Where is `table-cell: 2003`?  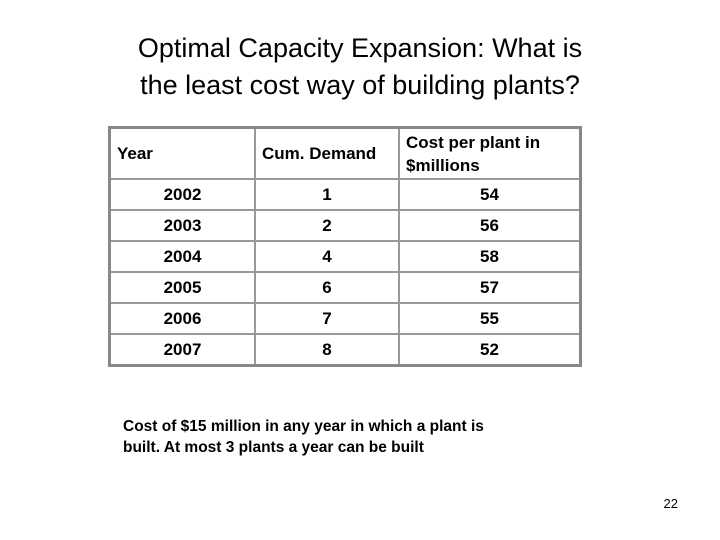 table-cell: 2003 is located at coordinates (182, 225).